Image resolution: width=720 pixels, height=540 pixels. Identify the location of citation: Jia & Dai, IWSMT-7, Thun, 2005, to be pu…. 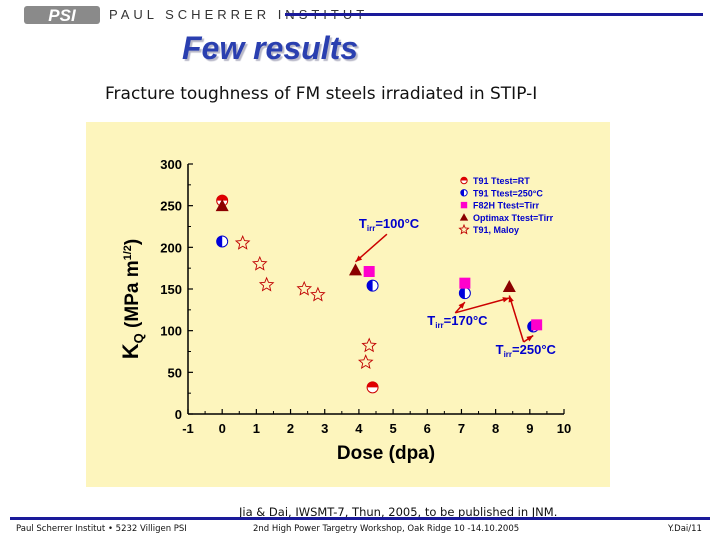
(398, 512).